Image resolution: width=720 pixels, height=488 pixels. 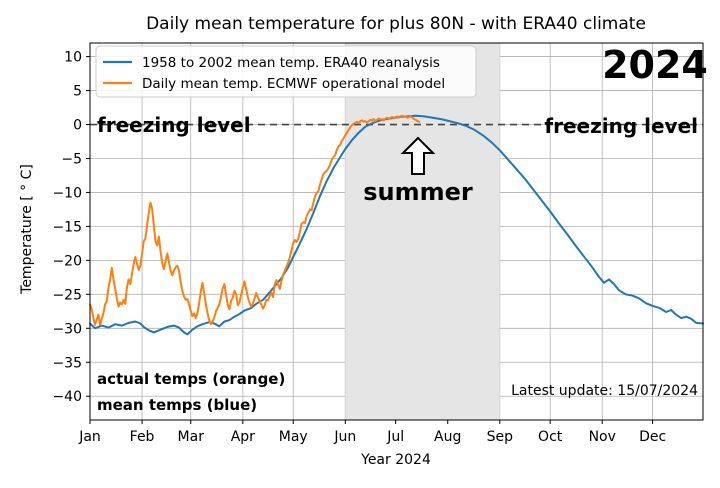 What do you see at coordinates (550, 437) in the screenshot?
I see `x-tick-label-oct: Oct` at bounding box center [550, 437].